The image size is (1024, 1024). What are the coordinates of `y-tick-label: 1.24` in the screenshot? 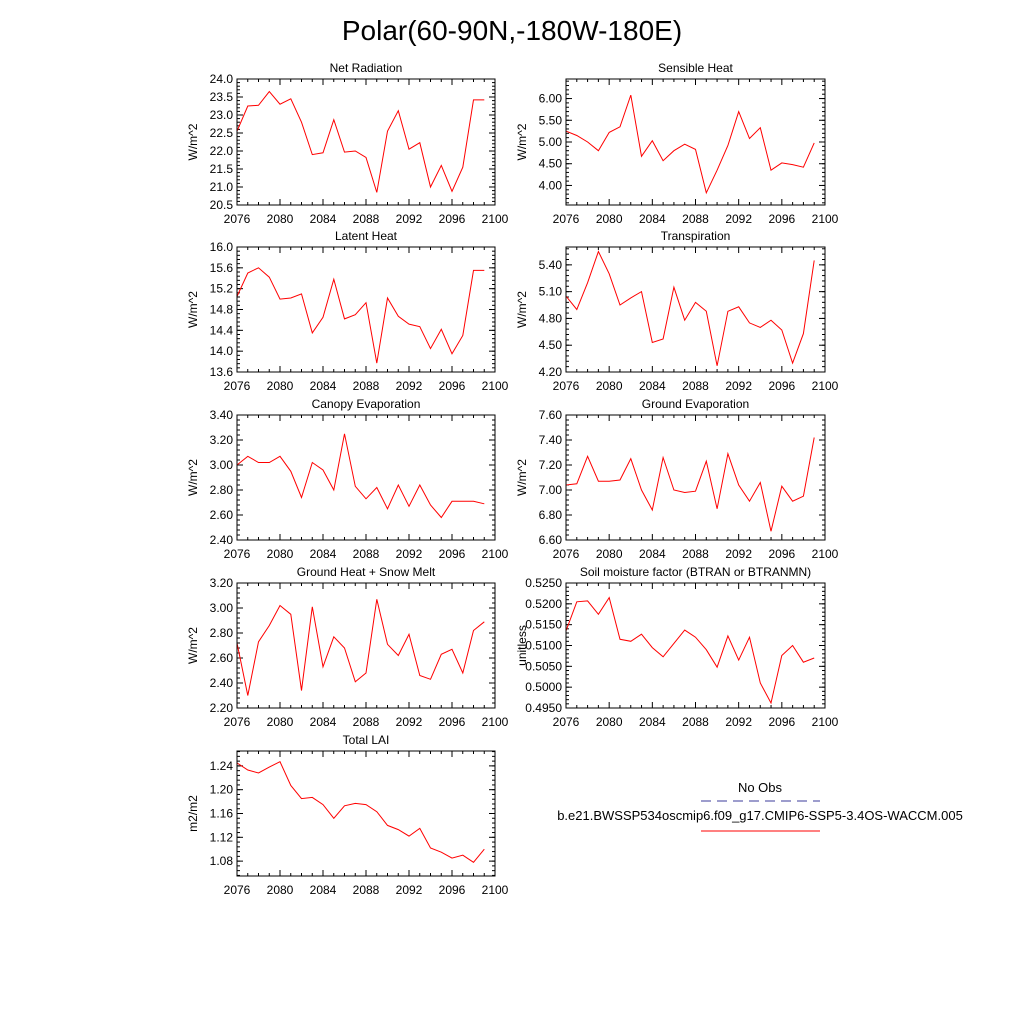 It's located at (222, 766).